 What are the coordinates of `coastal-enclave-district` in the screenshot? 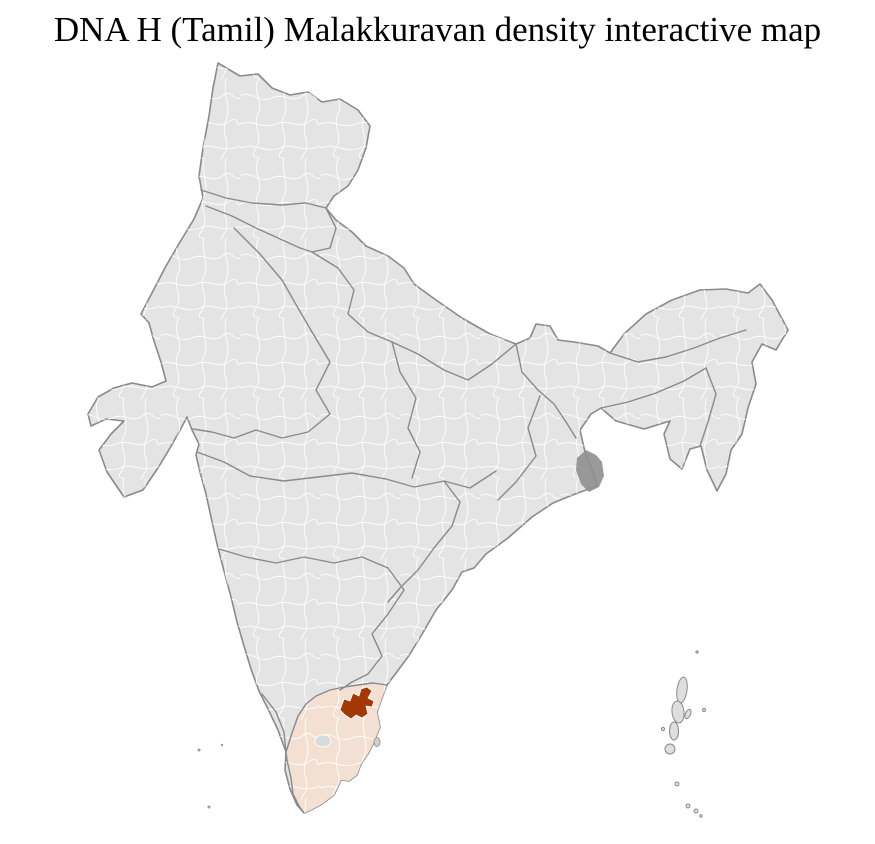 It's located at (377, 742).